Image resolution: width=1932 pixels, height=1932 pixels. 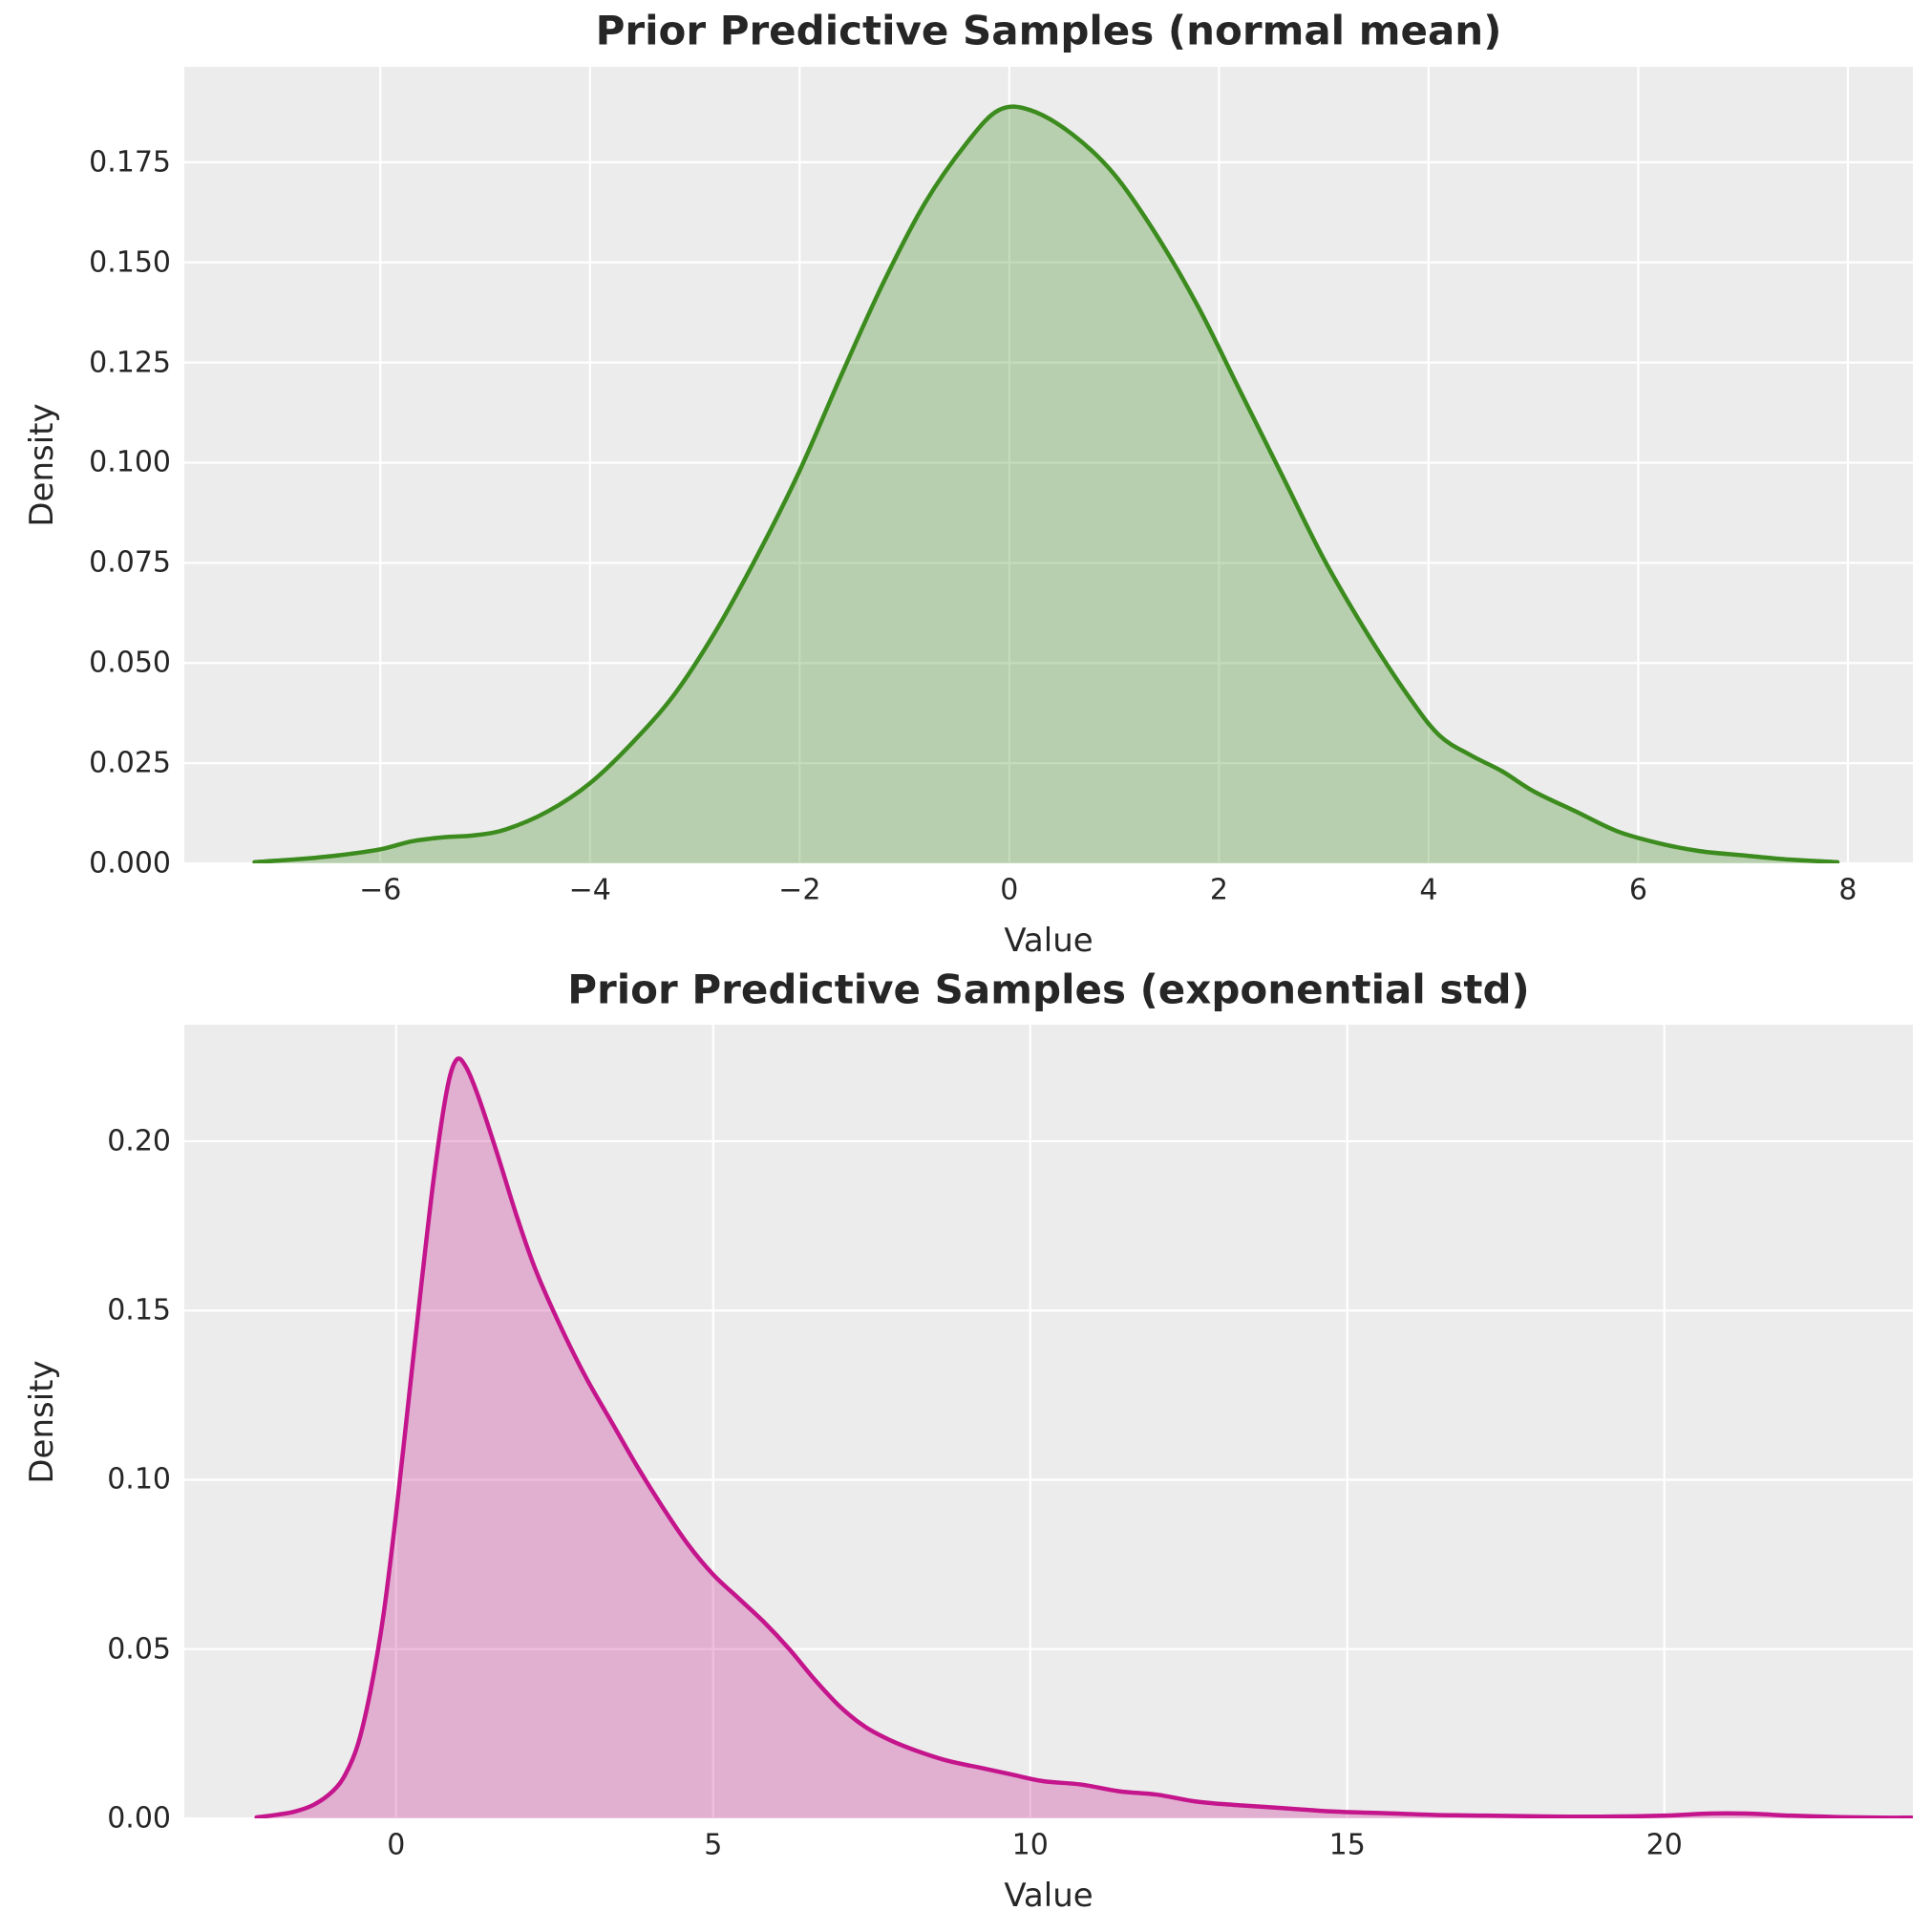 What do you see at coordinates (1048, 30) in the screenshot?
I see `chart-title: Prior Predictive Samples (normal mean)` at bounding box center [1048, 30].